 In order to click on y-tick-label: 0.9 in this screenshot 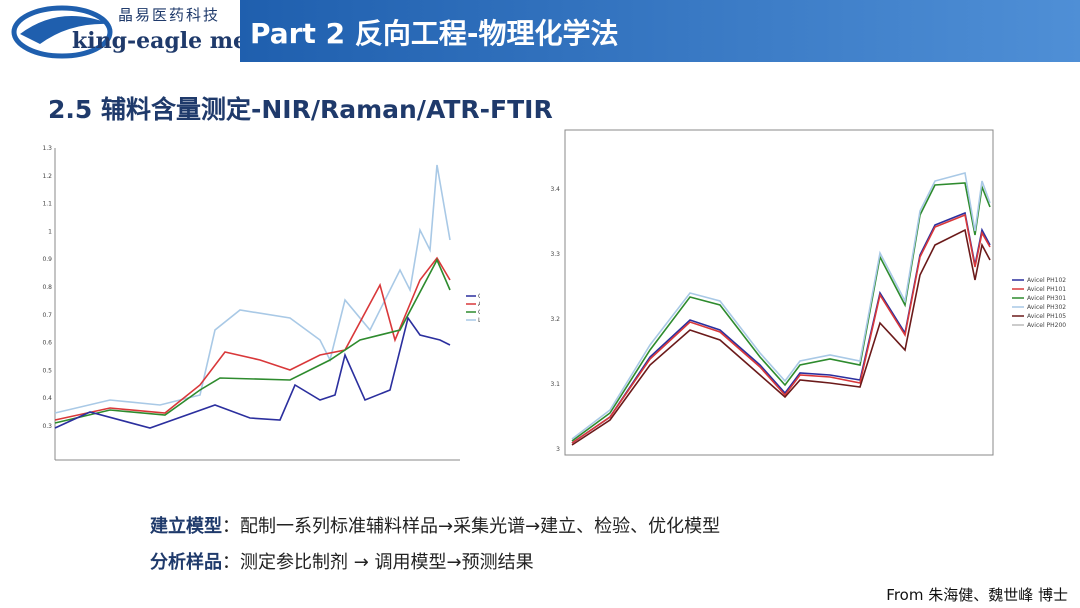, I will do `click(47, 259)`.